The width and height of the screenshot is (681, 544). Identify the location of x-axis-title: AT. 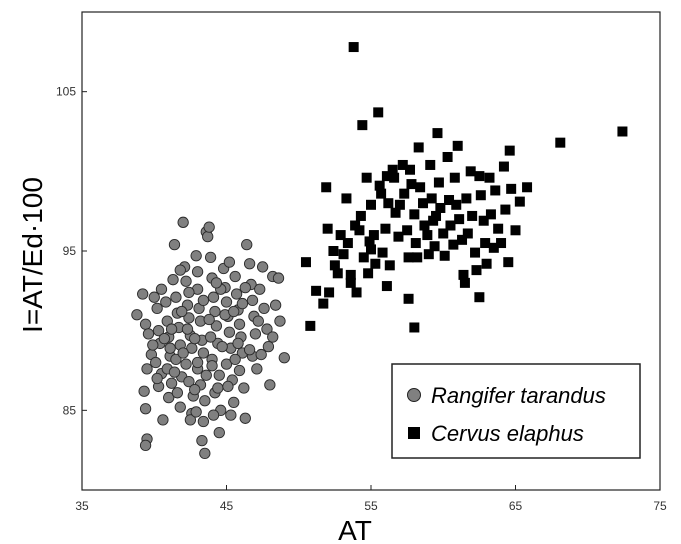
(355, 529).